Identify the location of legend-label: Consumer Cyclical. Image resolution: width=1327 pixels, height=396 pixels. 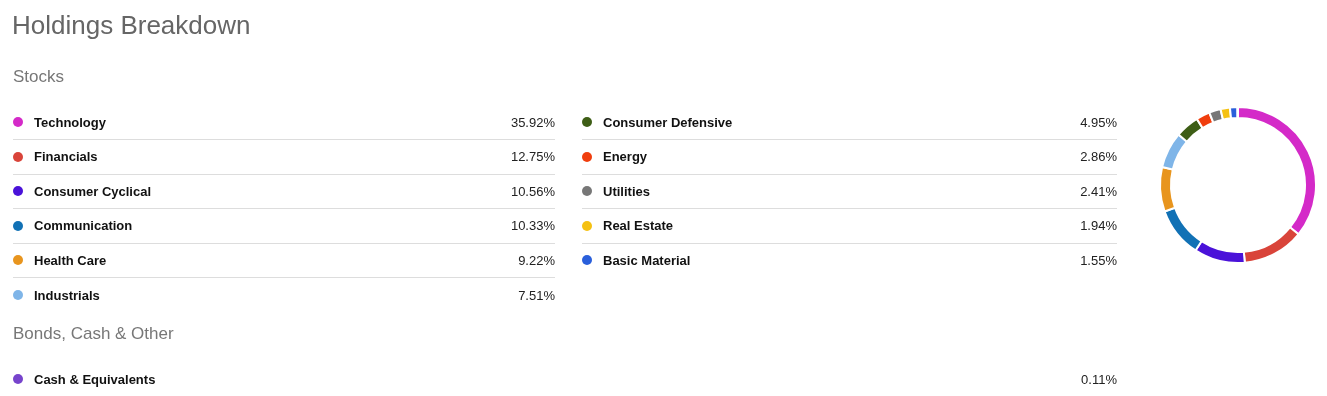
(93, 191).